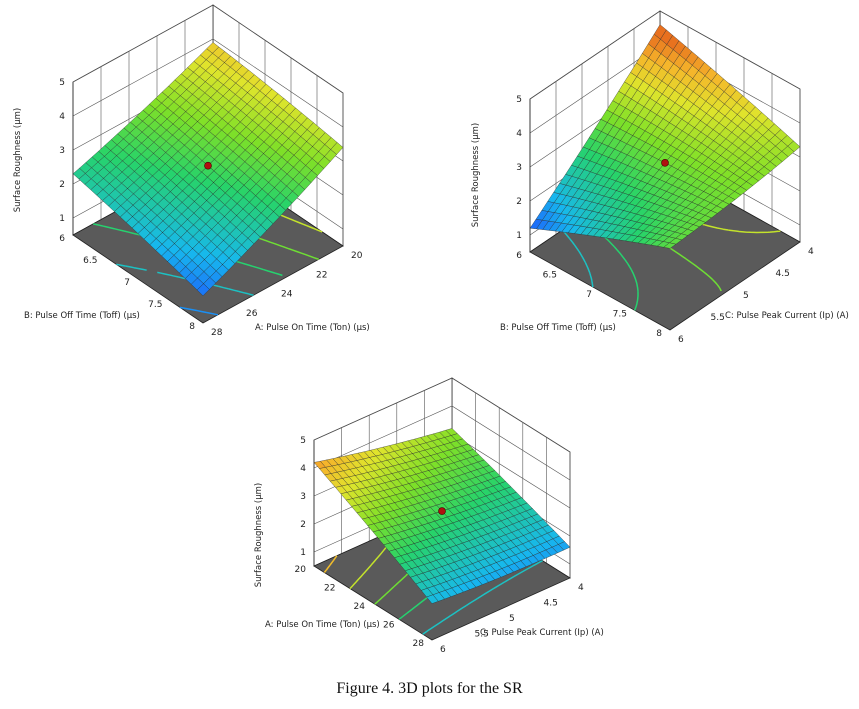 The image size is (859, 709). I want to click on figure-caption: Figure 4. 3D plots for the SR, so click(429, 688).